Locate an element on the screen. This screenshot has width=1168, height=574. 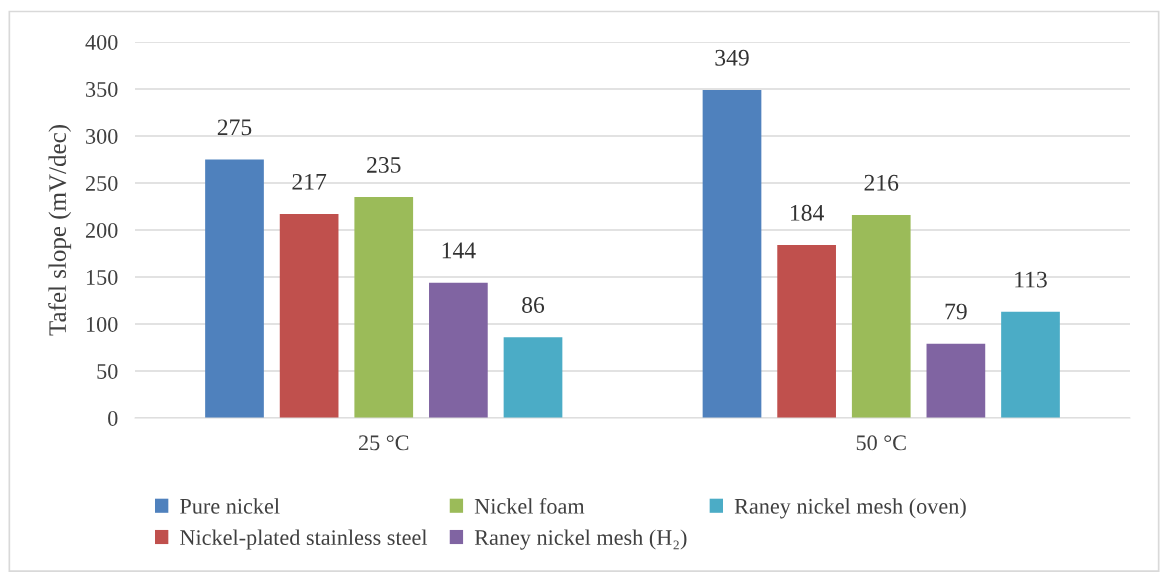
data-label: 113 is located at coordinates (1031, 279).